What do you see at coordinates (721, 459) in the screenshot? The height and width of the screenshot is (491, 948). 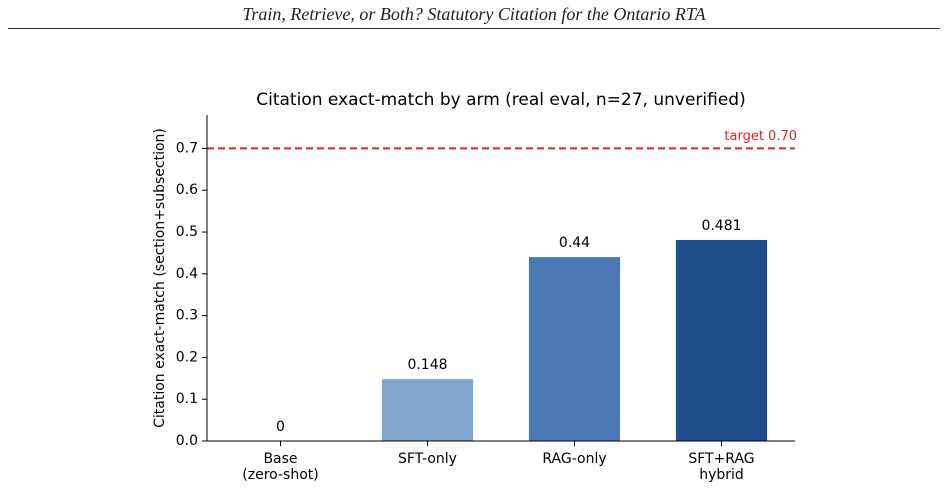 I see `x-tick-label: SFT+RAG` at bounding box center [721, 459].